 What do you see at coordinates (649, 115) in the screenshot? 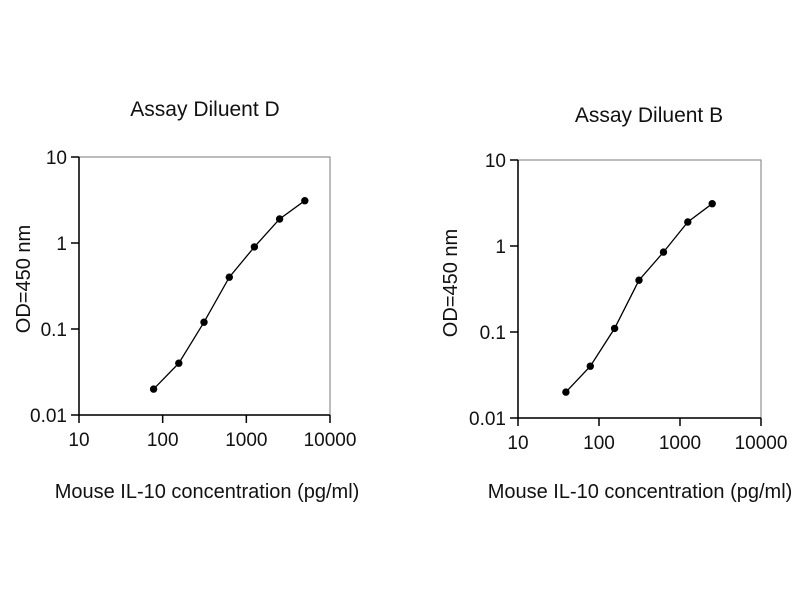
I see `chart-title: Assay Diluent B` at bounding box center [649, 115].